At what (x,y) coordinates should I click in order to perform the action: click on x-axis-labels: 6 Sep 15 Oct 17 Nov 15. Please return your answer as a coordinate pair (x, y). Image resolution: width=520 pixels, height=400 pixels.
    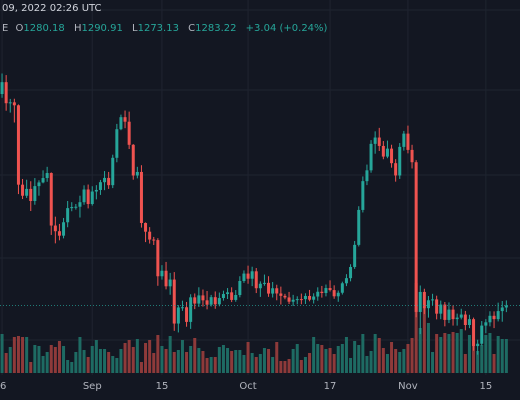
    Looking at the image, I should click on (246, 386).